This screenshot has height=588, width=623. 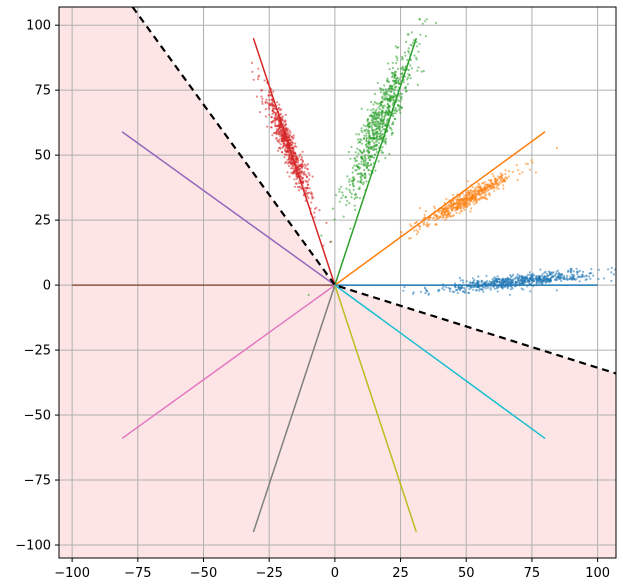 I want to click on y-tick-label: 0, so click(x=47, y=286).